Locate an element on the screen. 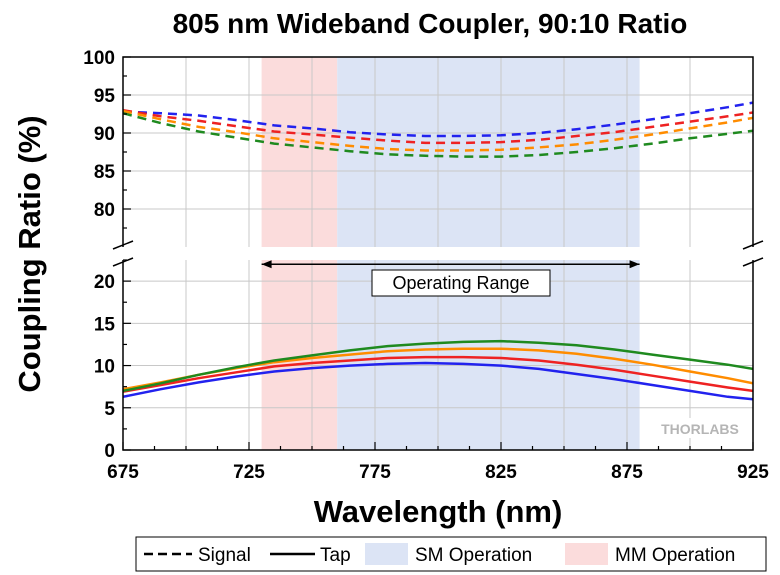 This screenshot has width=780, height=575. x-tick-labels: 675 725 775 825 875 925 is located at coordinates (438, 472).